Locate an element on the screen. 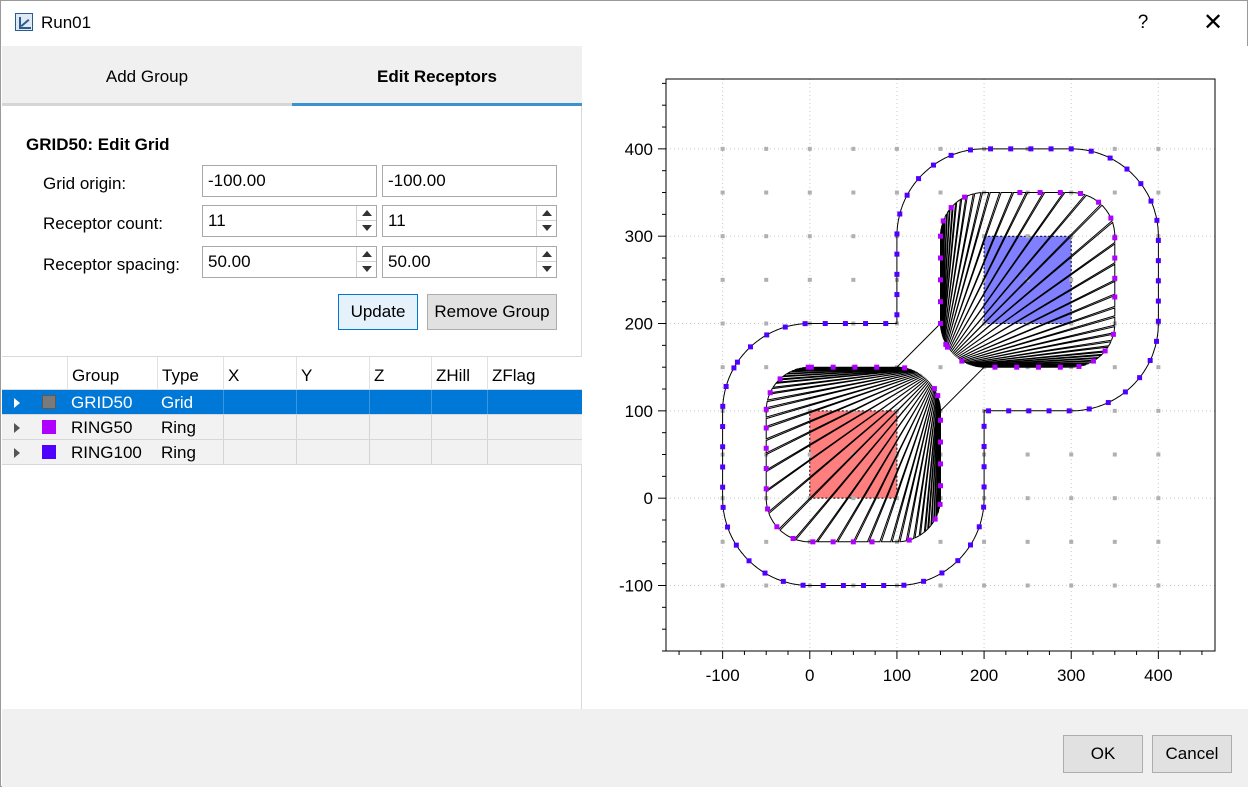  x-tick-label: 200 is located at coordinates (984, 675).